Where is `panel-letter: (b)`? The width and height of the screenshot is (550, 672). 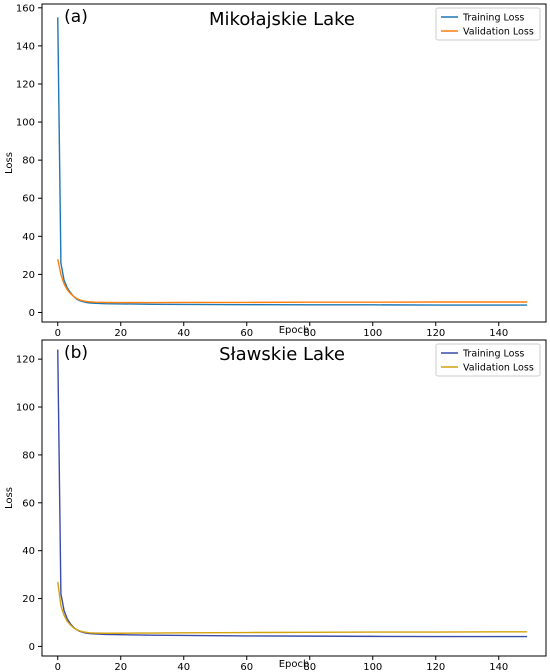 panel-letter: (b) is located at coordinates (76, 353).